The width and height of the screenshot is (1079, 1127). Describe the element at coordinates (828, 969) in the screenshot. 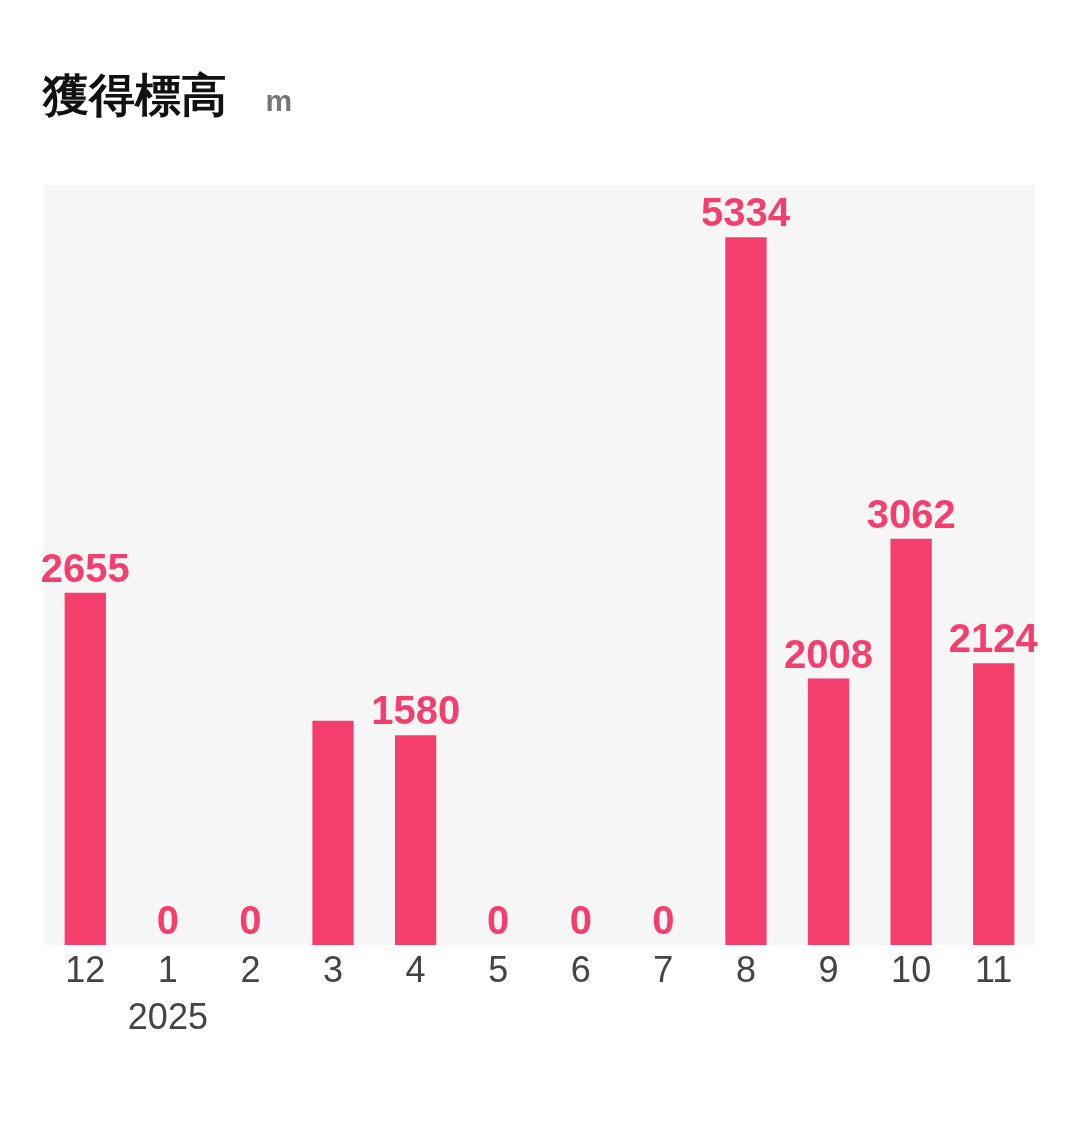

I see `x-tick-label: 9` at that location.